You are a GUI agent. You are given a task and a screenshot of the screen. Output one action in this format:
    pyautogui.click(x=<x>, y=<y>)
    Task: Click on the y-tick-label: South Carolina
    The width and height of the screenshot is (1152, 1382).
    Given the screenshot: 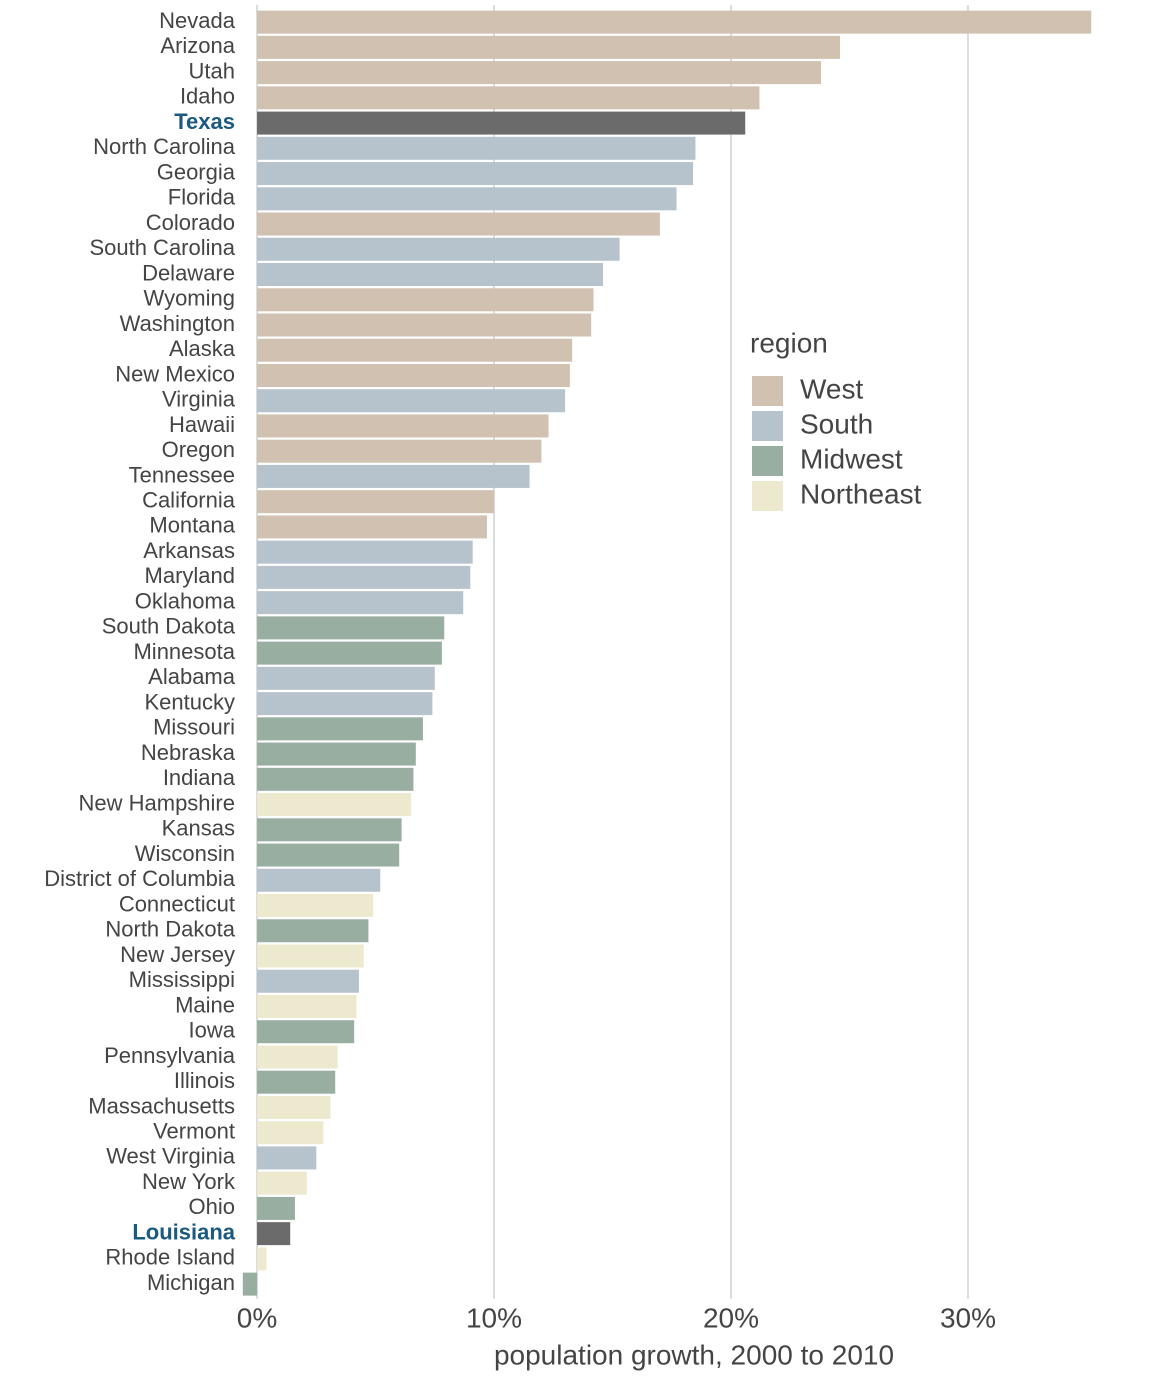 What is the action you would take?
    pyautogui.click(x=162, y=247)
    